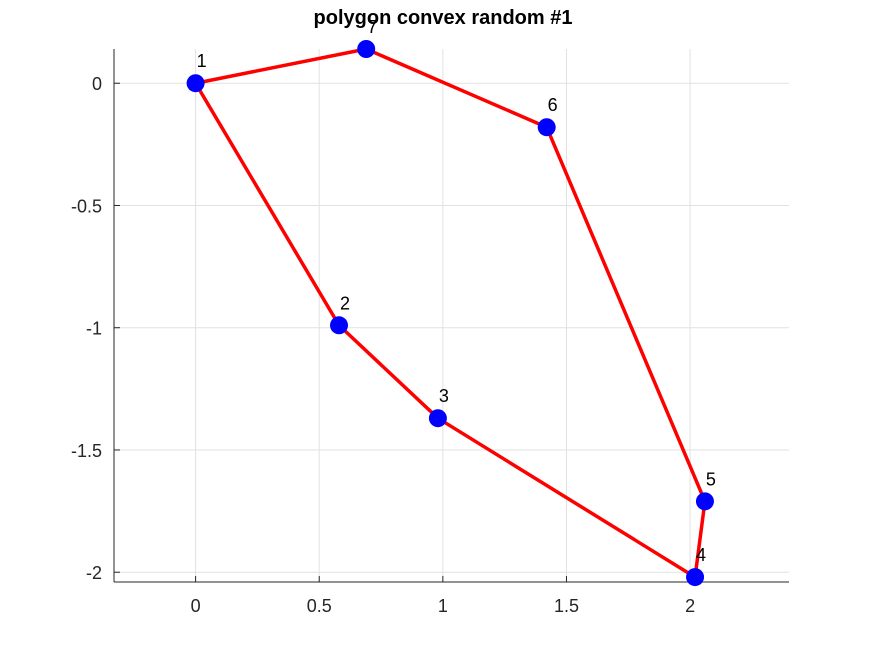  What do you see at coordinates (196, 606) in the screenshot?
I see `x-tick-label-0: 0` at bounding box center [196, 606].